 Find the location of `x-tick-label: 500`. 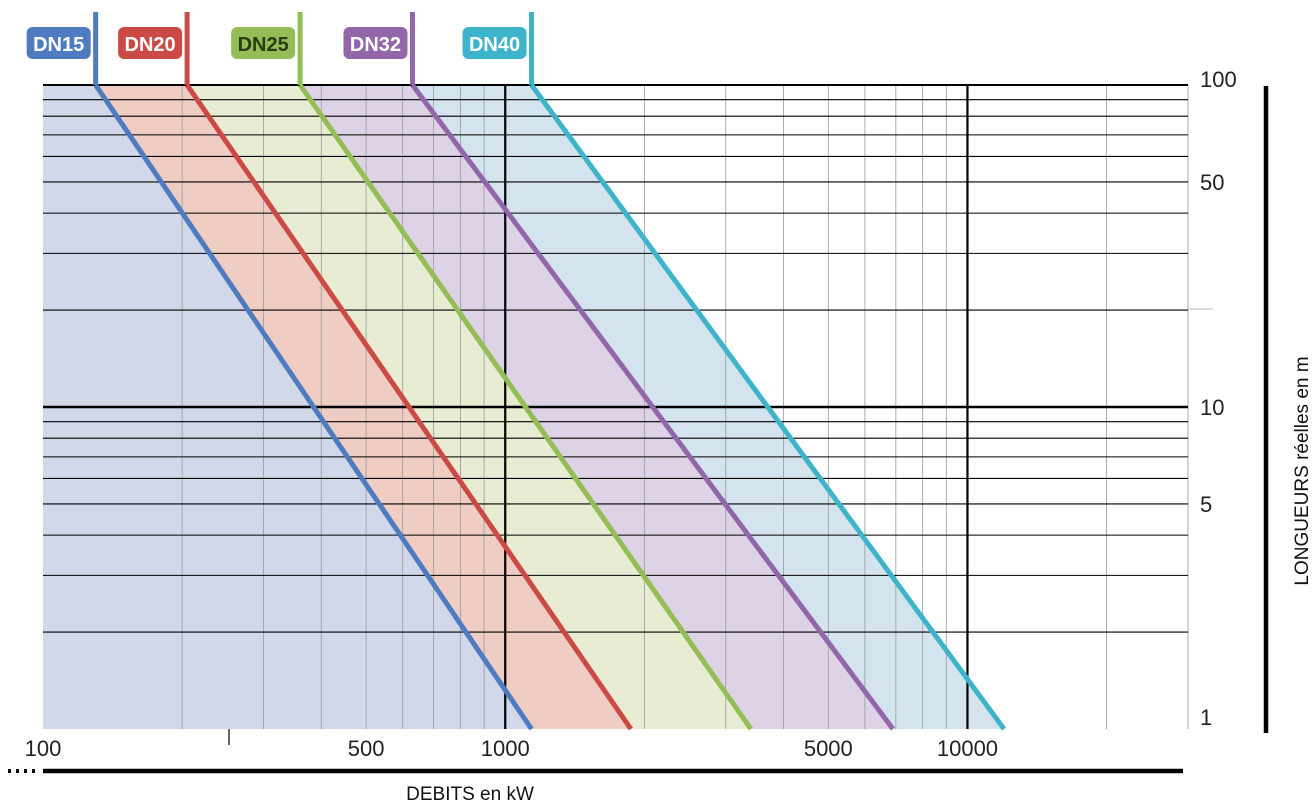

x-tick-label: 500 is located at coordinates (366, 748).